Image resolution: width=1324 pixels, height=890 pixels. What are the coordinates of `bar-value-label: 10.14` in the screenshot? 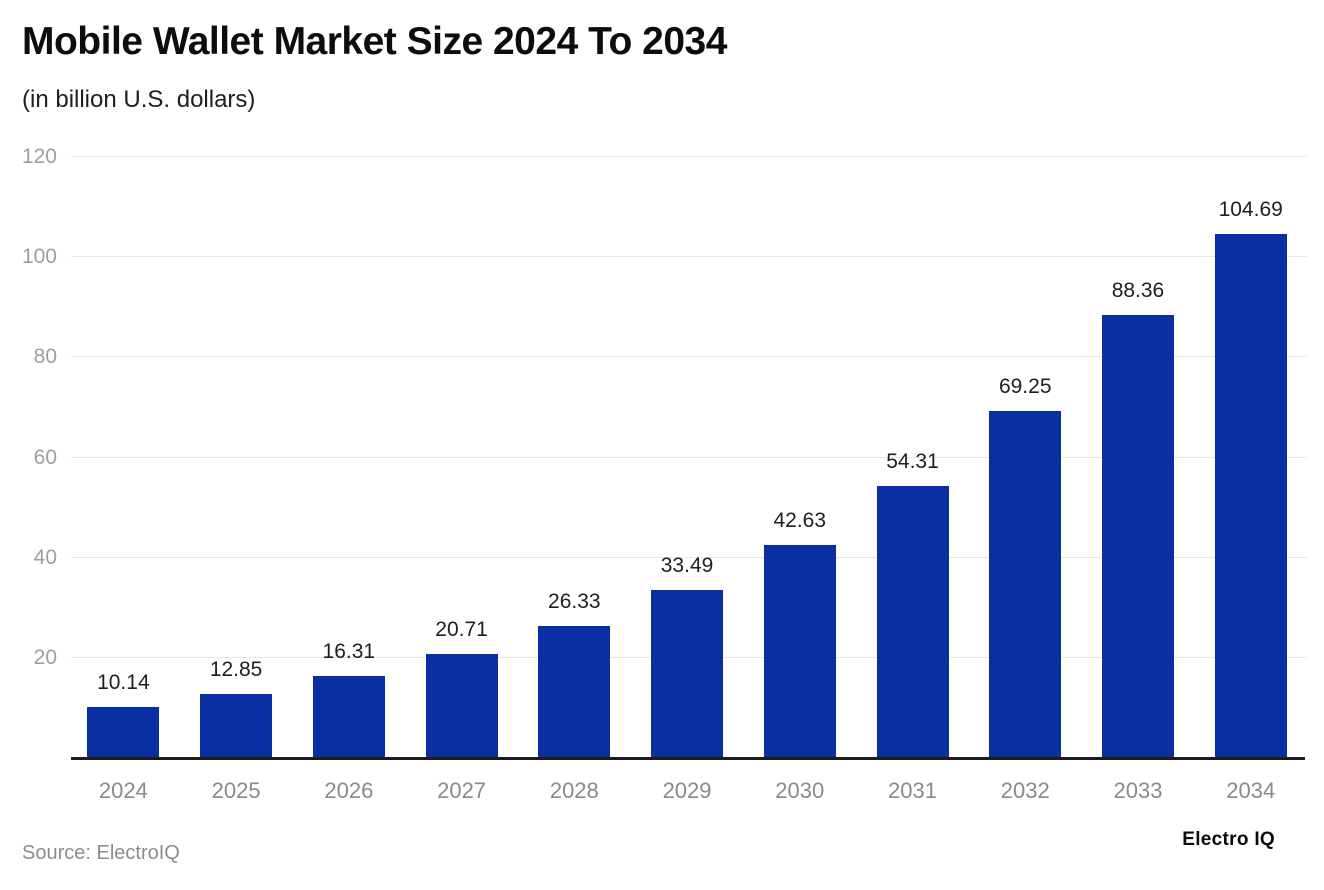 It's located at (123, 683).